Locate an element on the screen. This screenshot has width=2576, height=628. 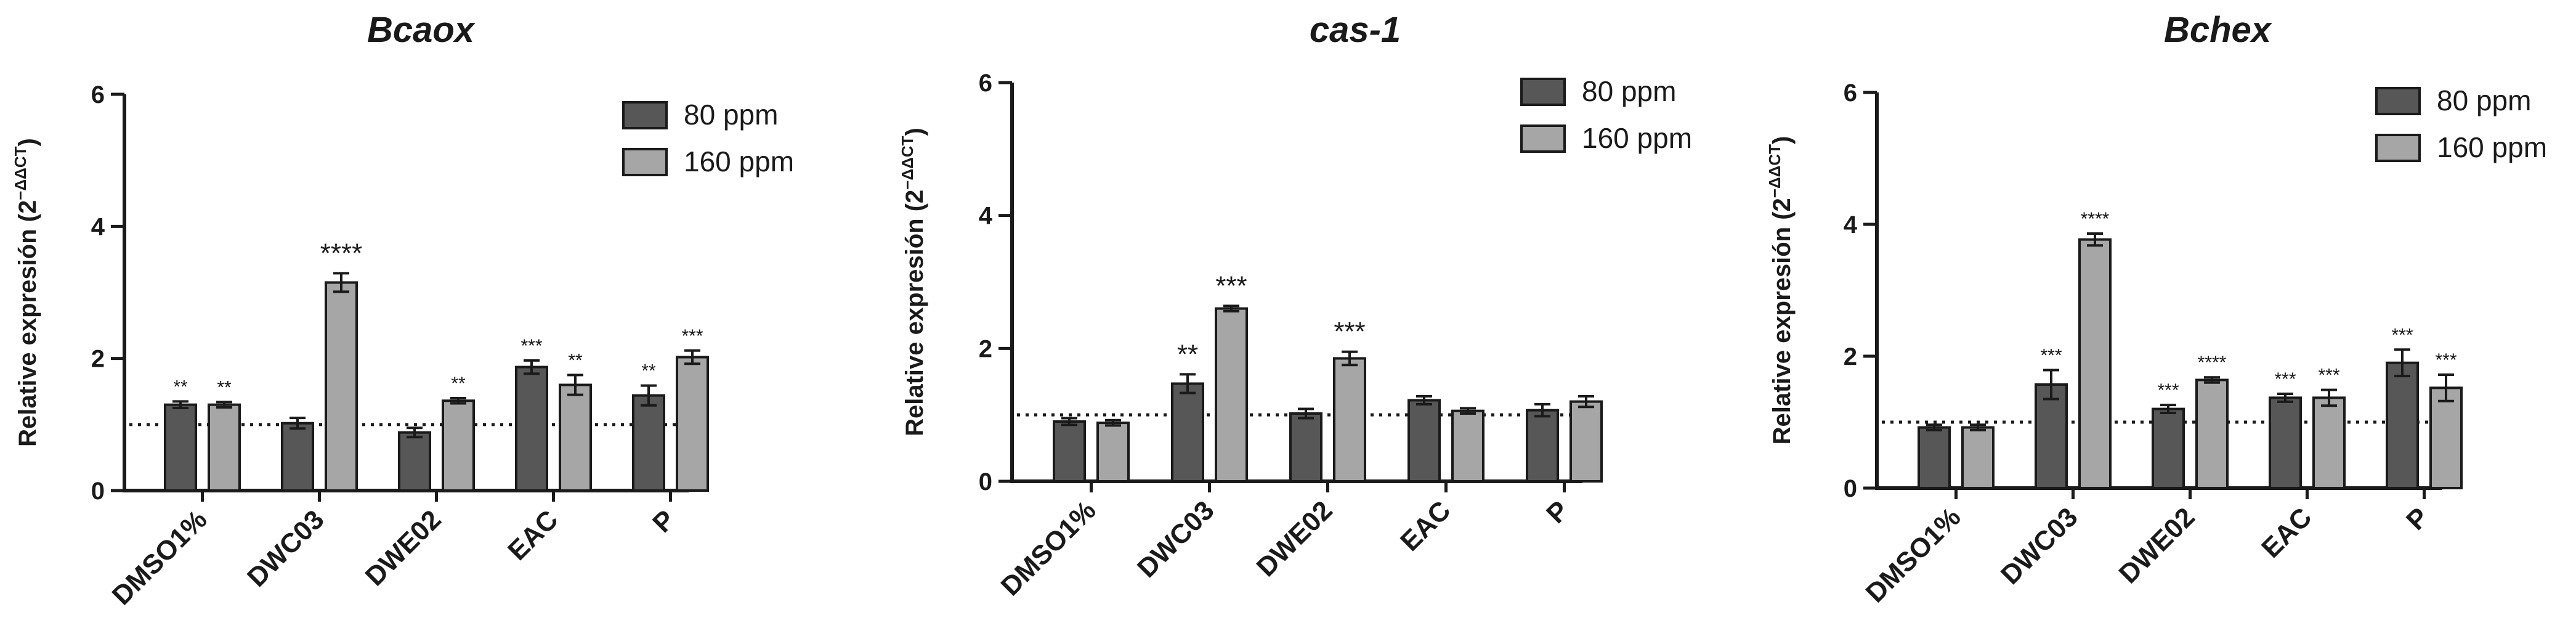
chart-title: Bcaox is located at coordinates (421, 30).